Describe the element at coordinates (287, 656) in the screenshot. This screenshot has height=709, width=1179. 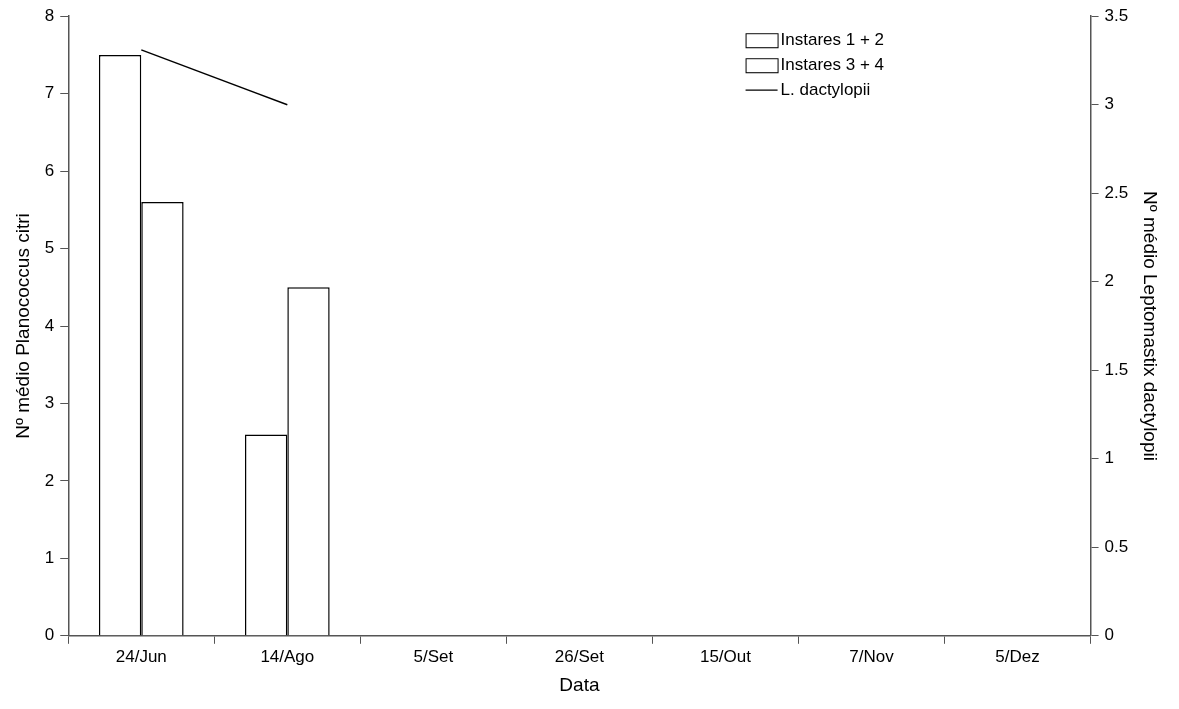
I see `x-tick-label: 14/Ago` at that location.